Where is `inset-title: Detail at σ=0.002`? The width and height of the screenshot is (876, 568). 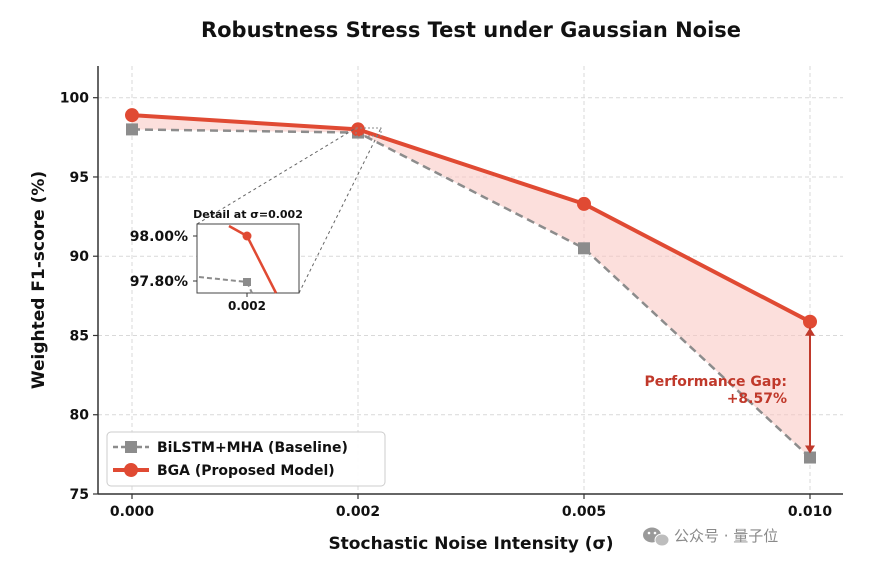
inset-title: Detail at σ=0.002 is located at coordinates (248, 214).